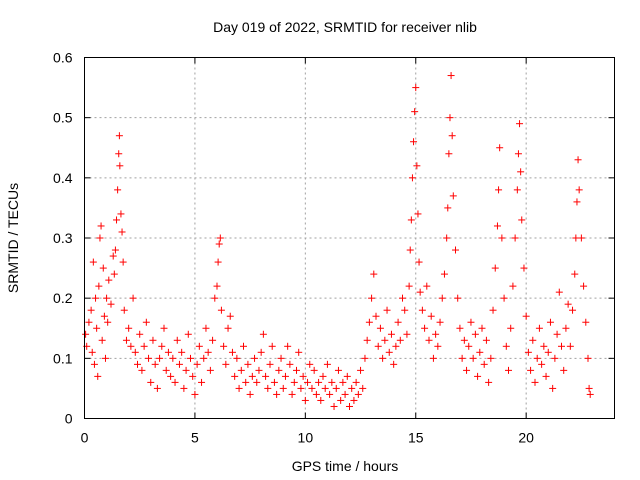 The width and height of the screenshot is (640, 480). Describe the element at coordinates (63, 238) in the screenshot. I see `y-tick-label: 0.3` at that location.